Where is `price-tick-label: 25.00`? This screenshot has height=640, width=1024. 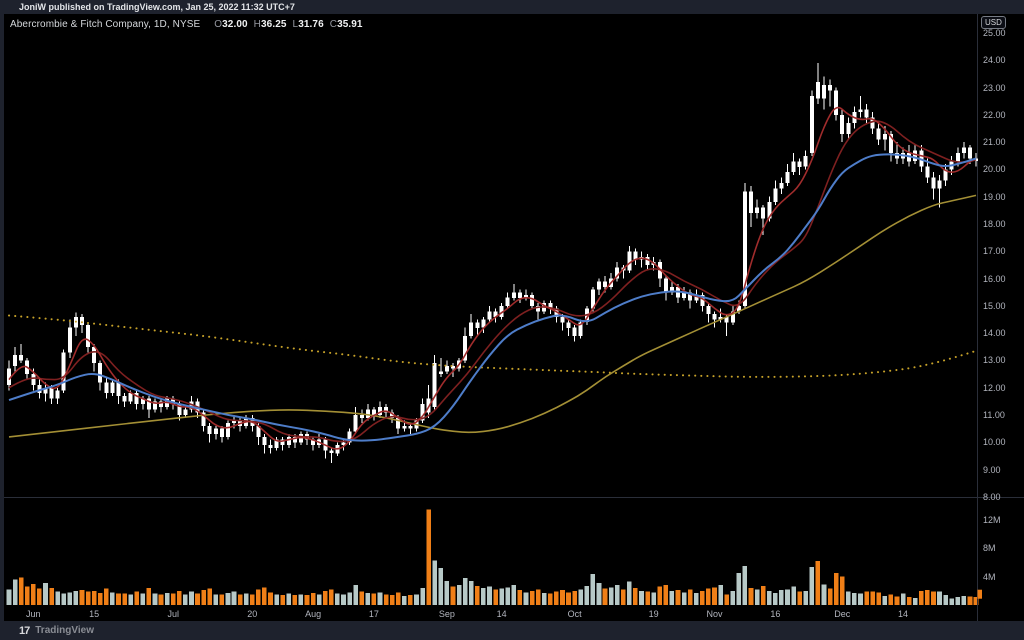
price-tick-label: 25.00 is located at coordinates (994, 33).